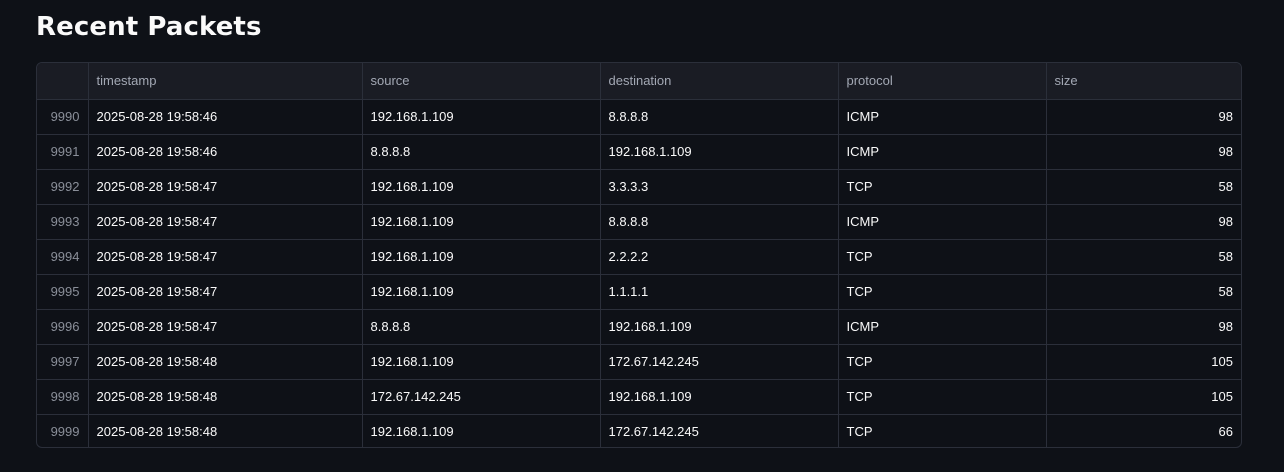 The width and height of the screenshot is (1284, 472). I want to click on cell-index: 9995, so click(63, 292).